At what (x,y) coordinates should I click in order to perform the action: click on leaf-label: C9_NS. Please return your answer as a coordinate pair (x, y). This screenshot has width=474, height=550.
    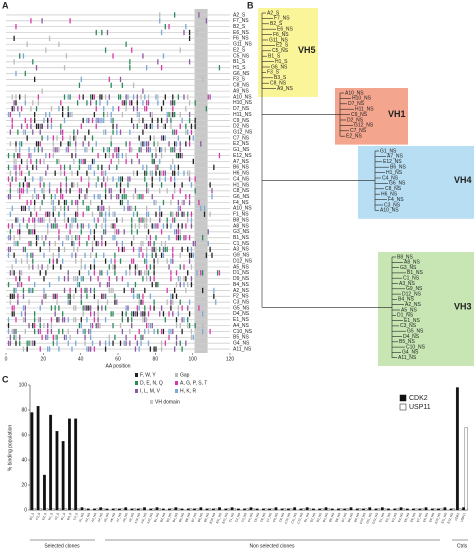
    Looking at the image, I should click on (359, 115).